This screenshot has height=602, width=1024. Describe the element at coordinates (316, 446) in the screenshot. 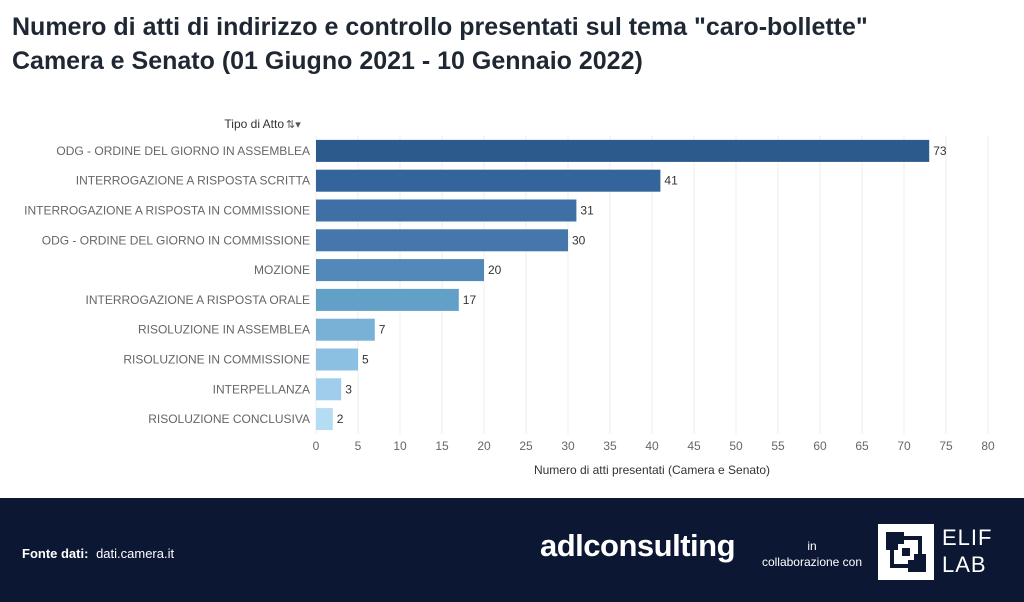

I see `x-tick-label: 0` at that location.